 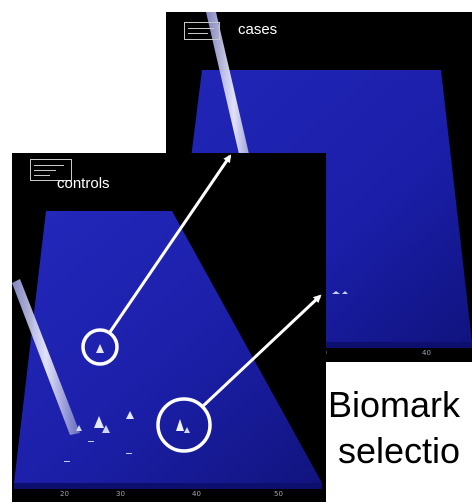 What do you see at coordinates (196, 494) in the screenshot?
I see `controls-x-tick: 40` at bounding box center [196, 494].